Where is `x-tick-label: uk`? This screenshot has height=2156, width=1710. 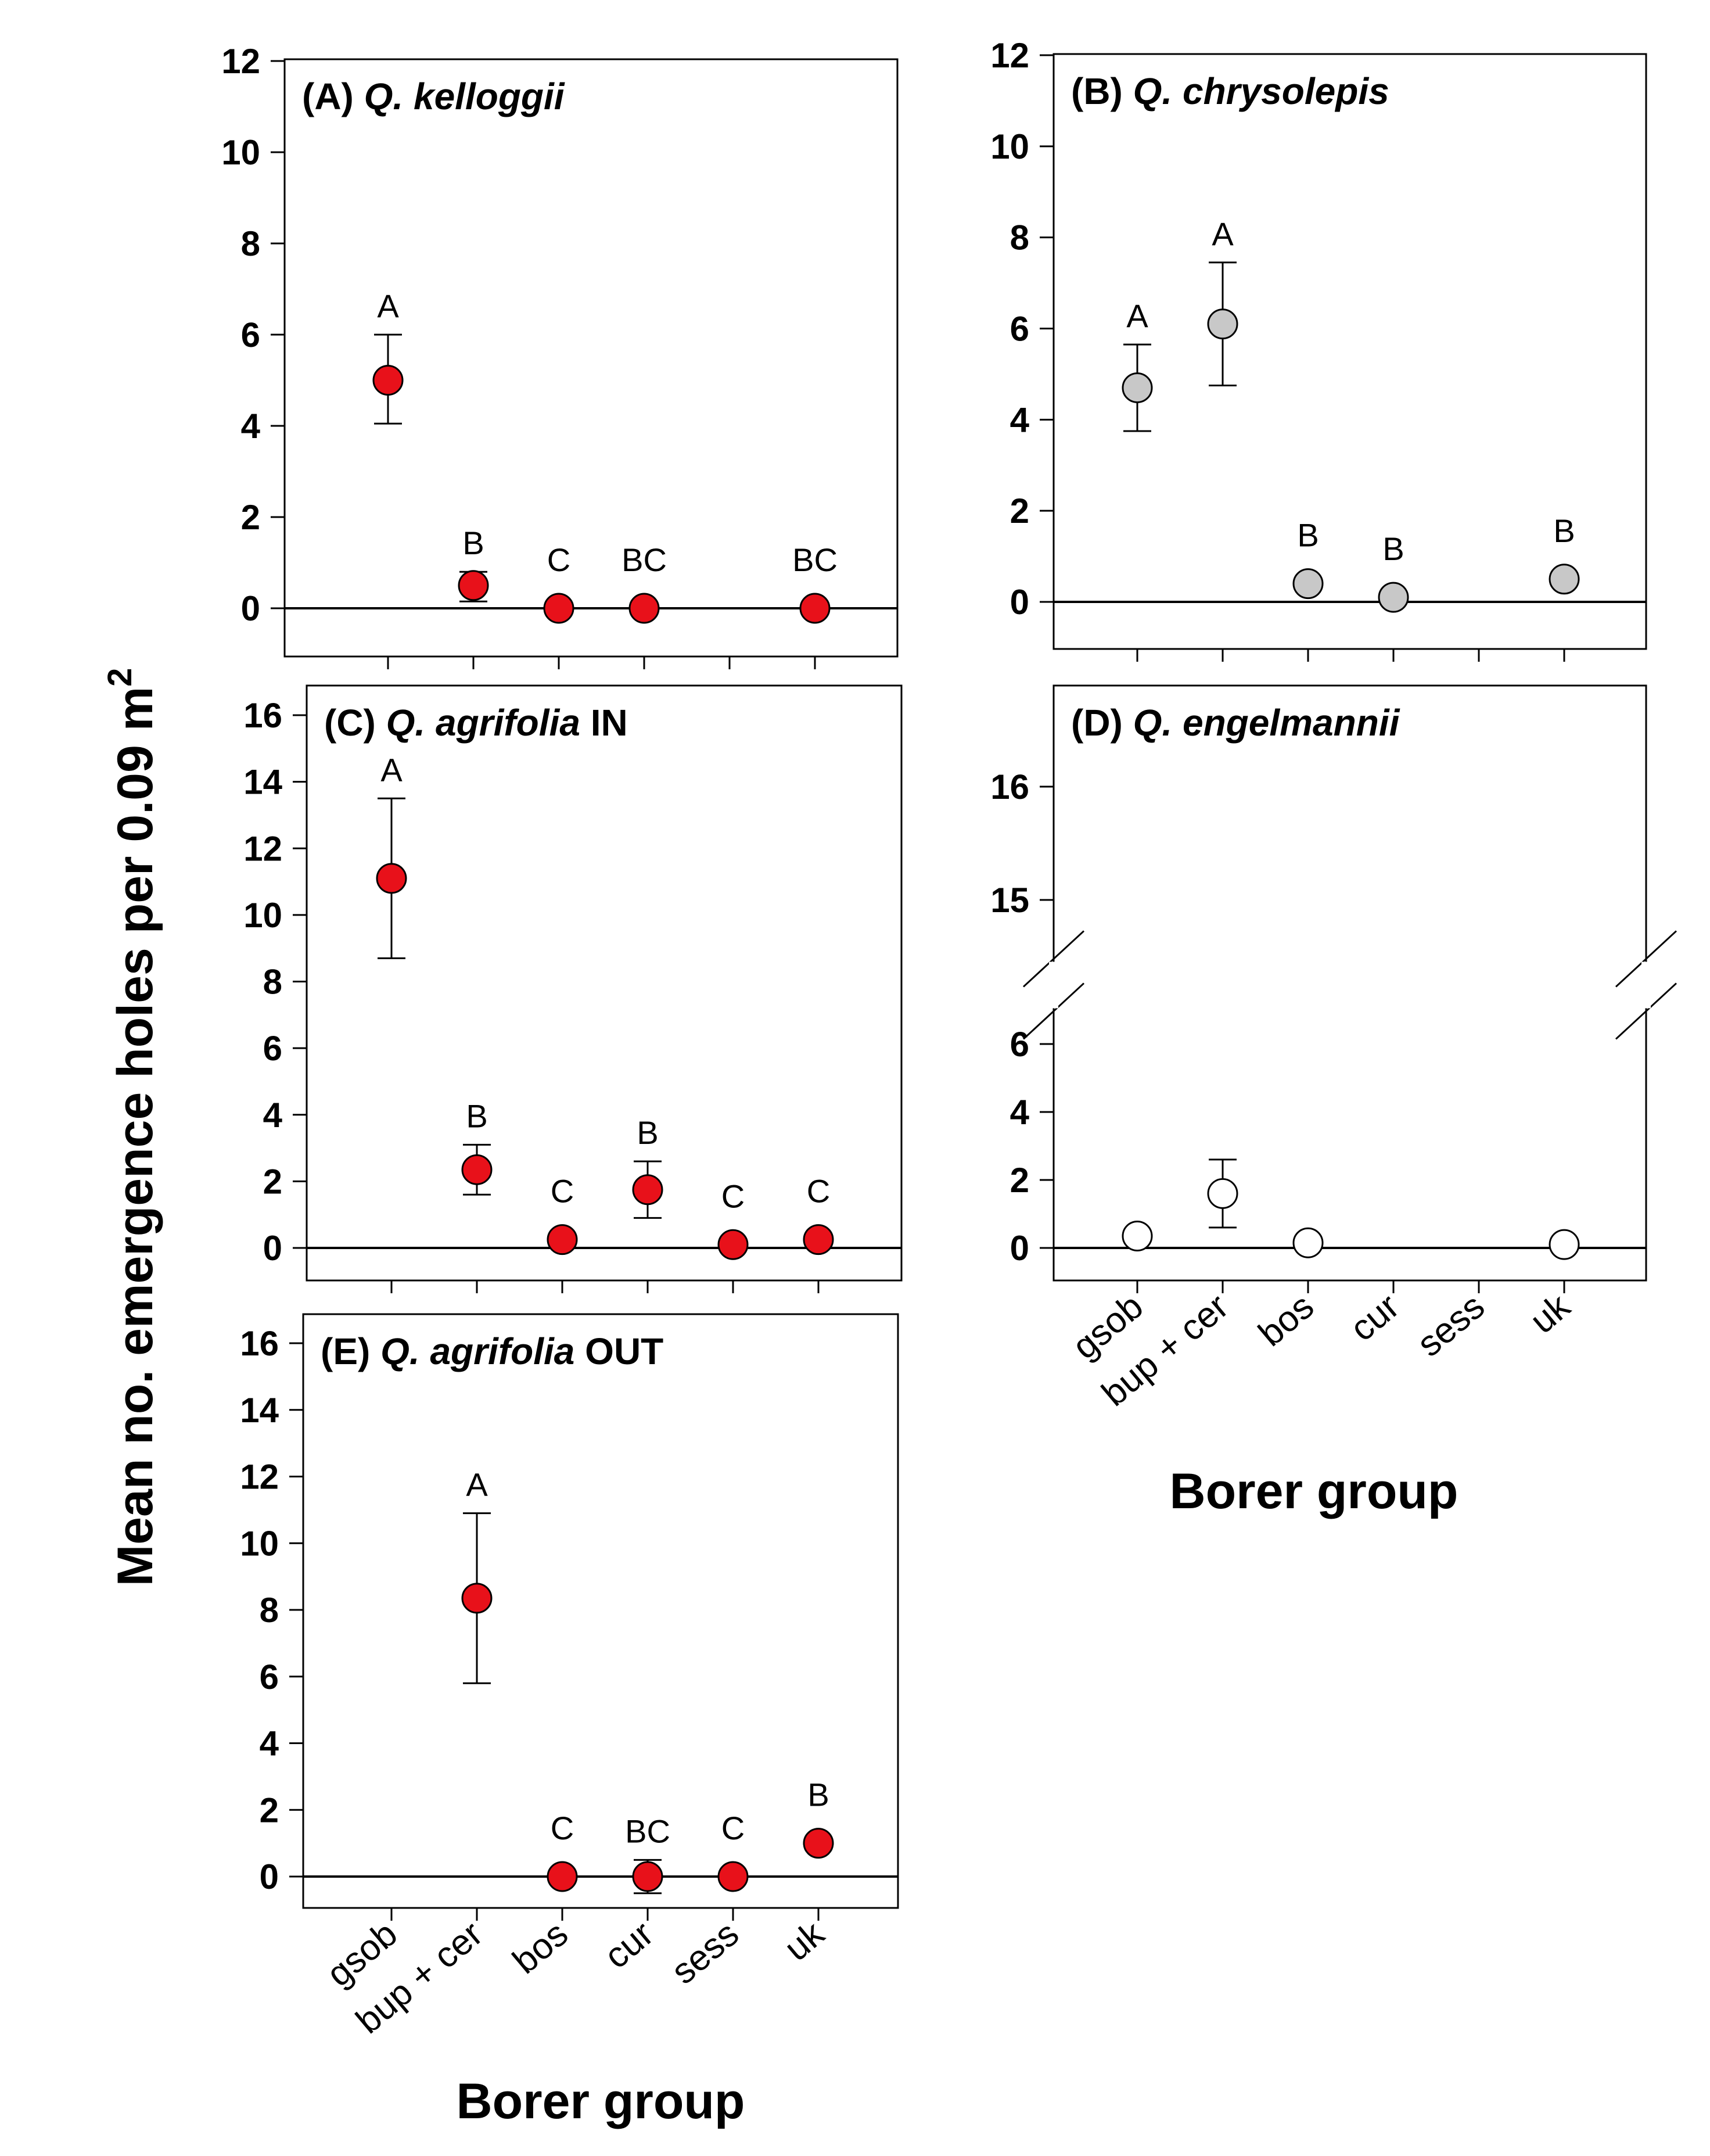
x-tick-label: uk is located at coordinates (804, 1941).